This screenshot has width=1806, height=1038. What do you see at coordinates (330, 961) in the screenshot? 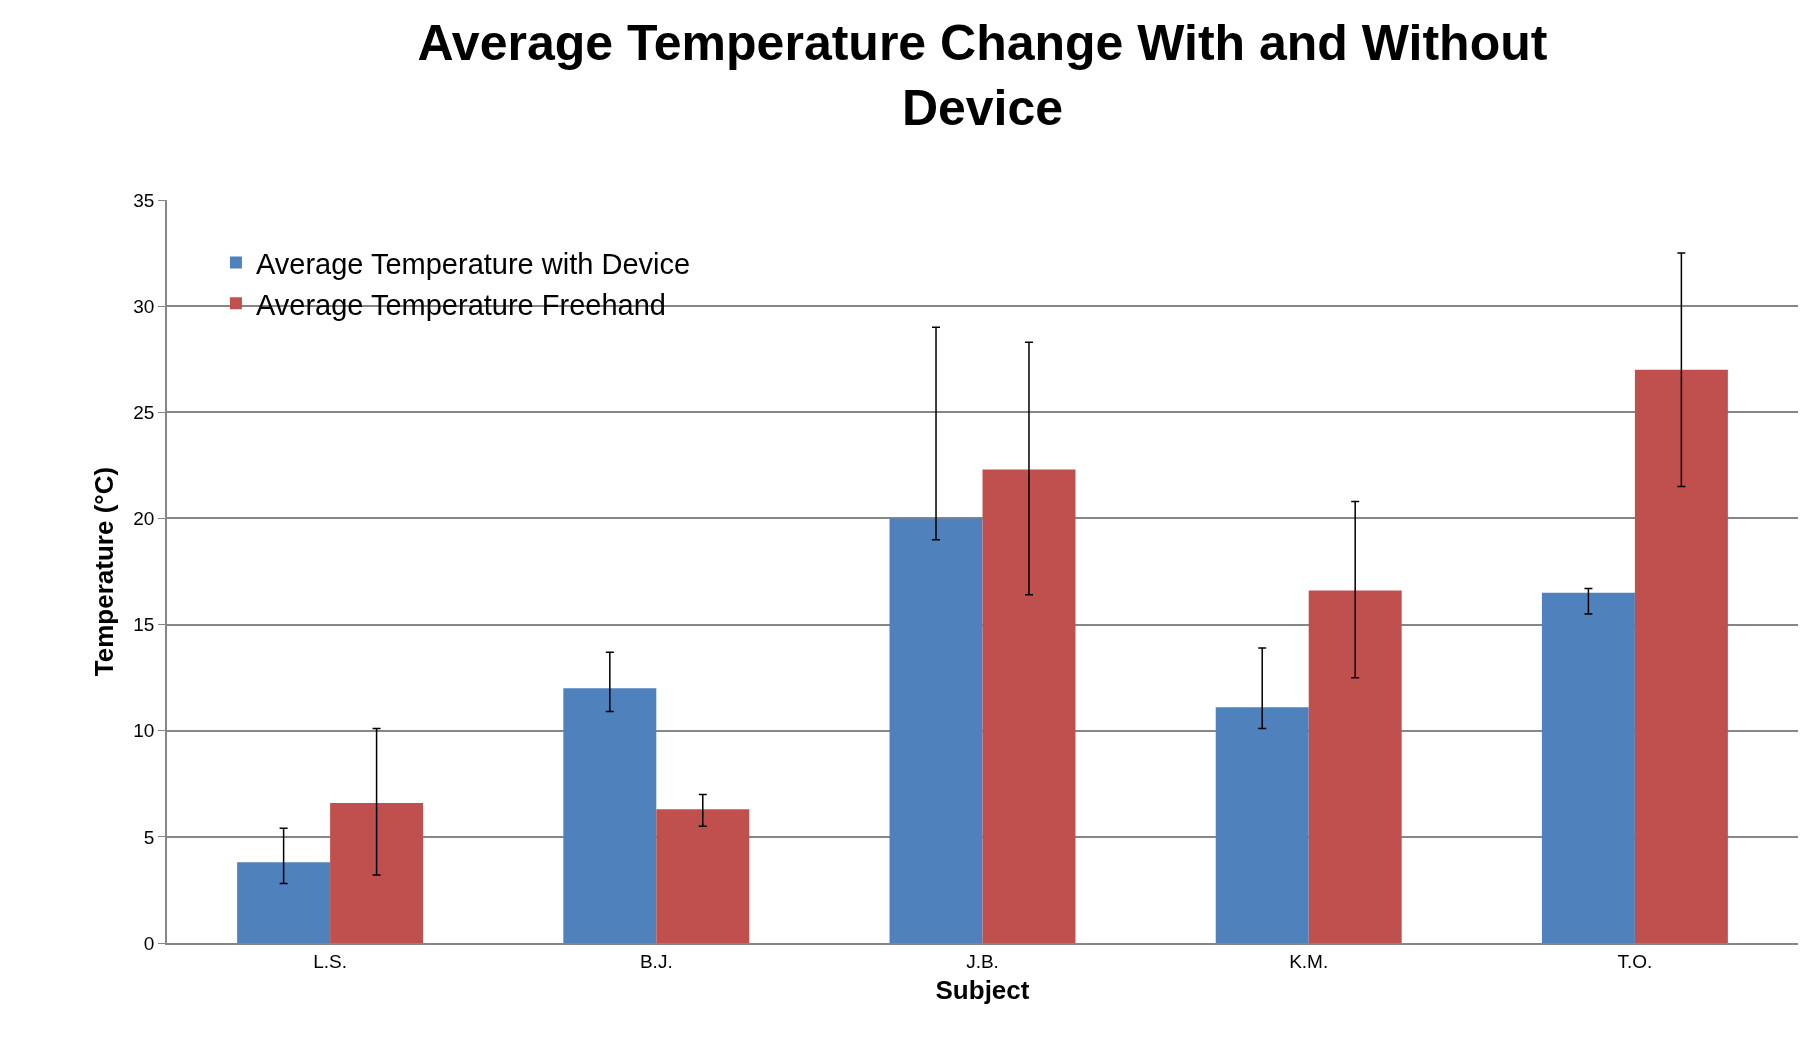
I see `x-tick-label: L.S.` at bounding box center [330, 961].